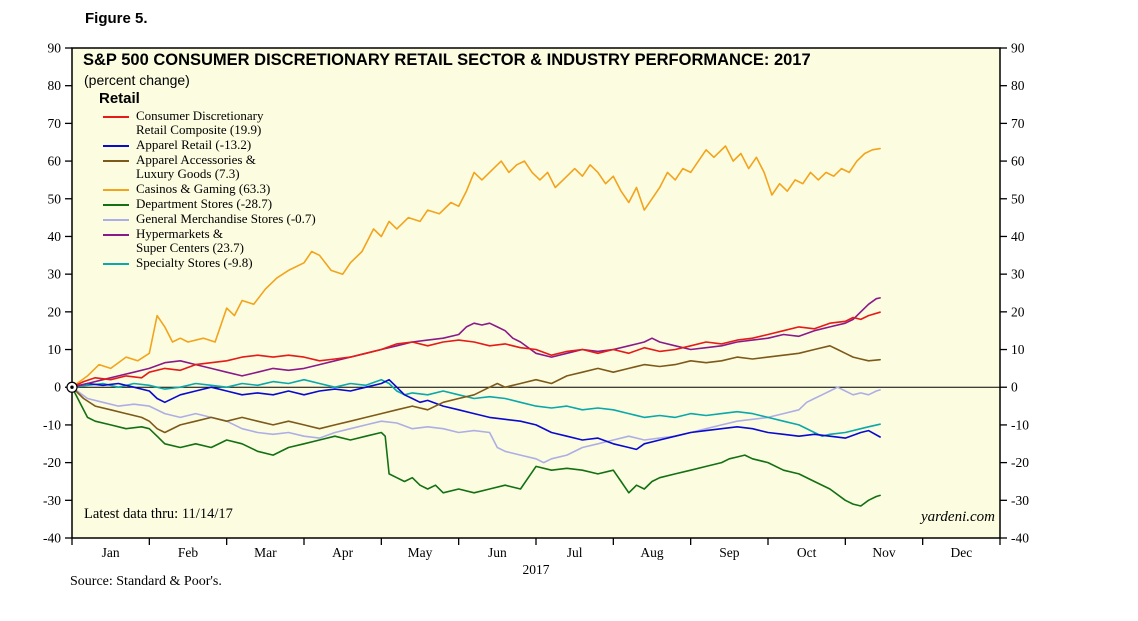 Image resolution: width=1138 pixels, height=621 pixels. I want to click on y-tick-label-left: 80, so click(55, 85).